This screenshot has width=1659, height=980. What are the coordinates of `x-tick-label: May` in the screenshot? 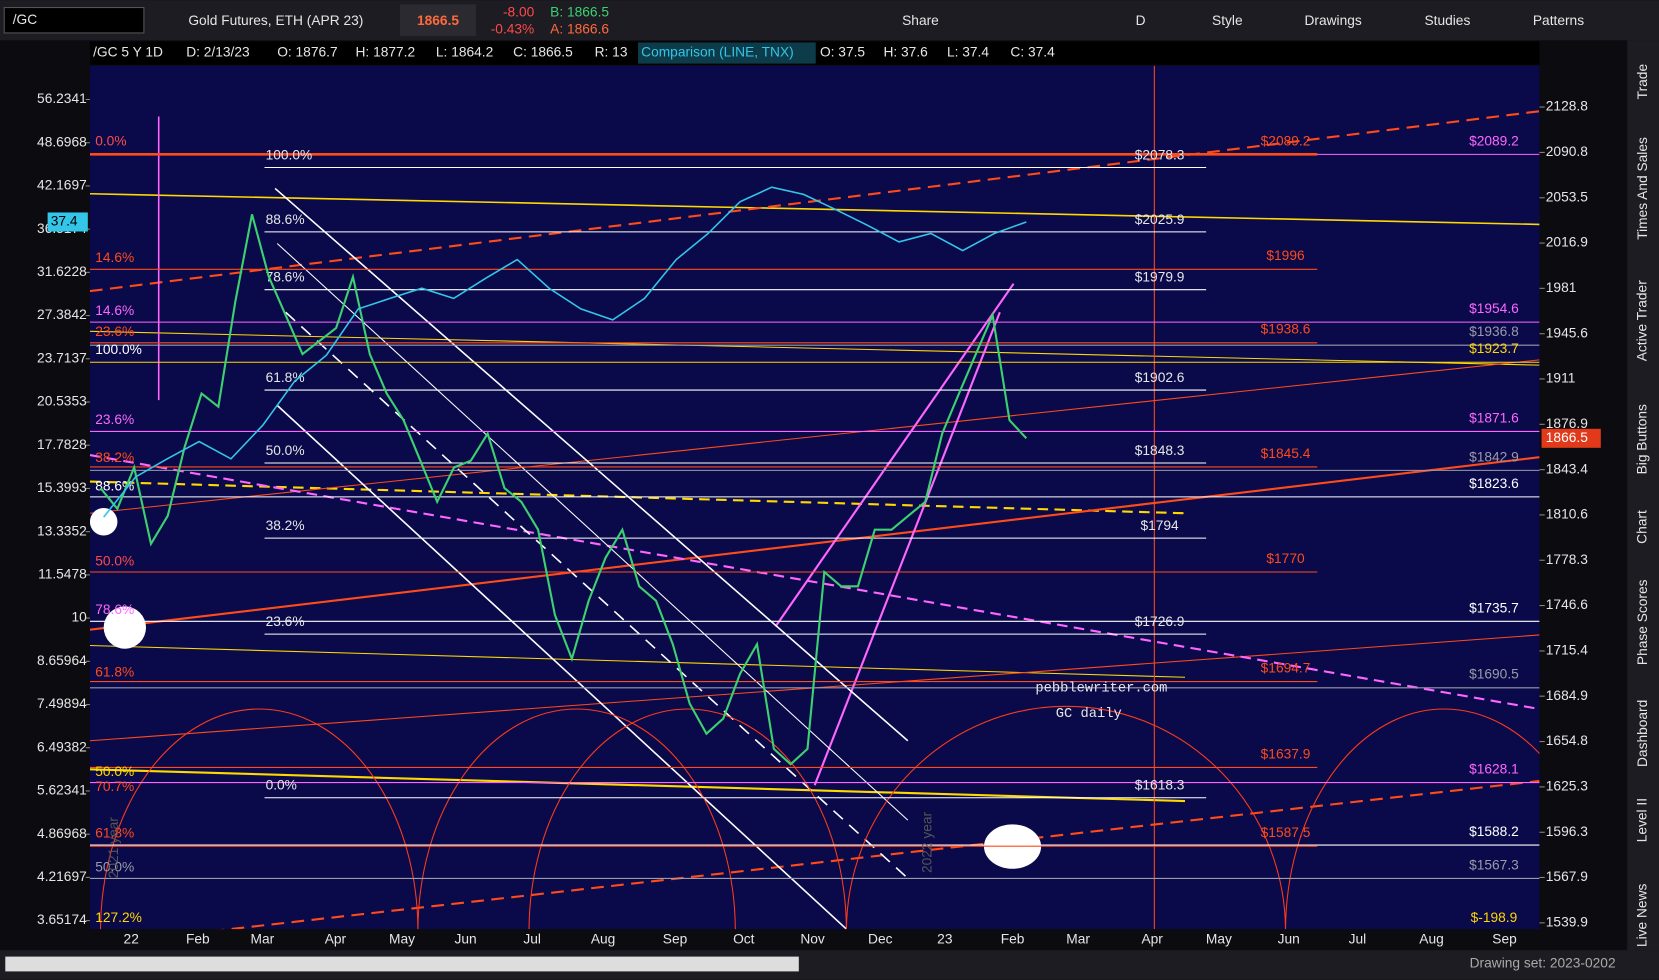 It's located at (402, 938).